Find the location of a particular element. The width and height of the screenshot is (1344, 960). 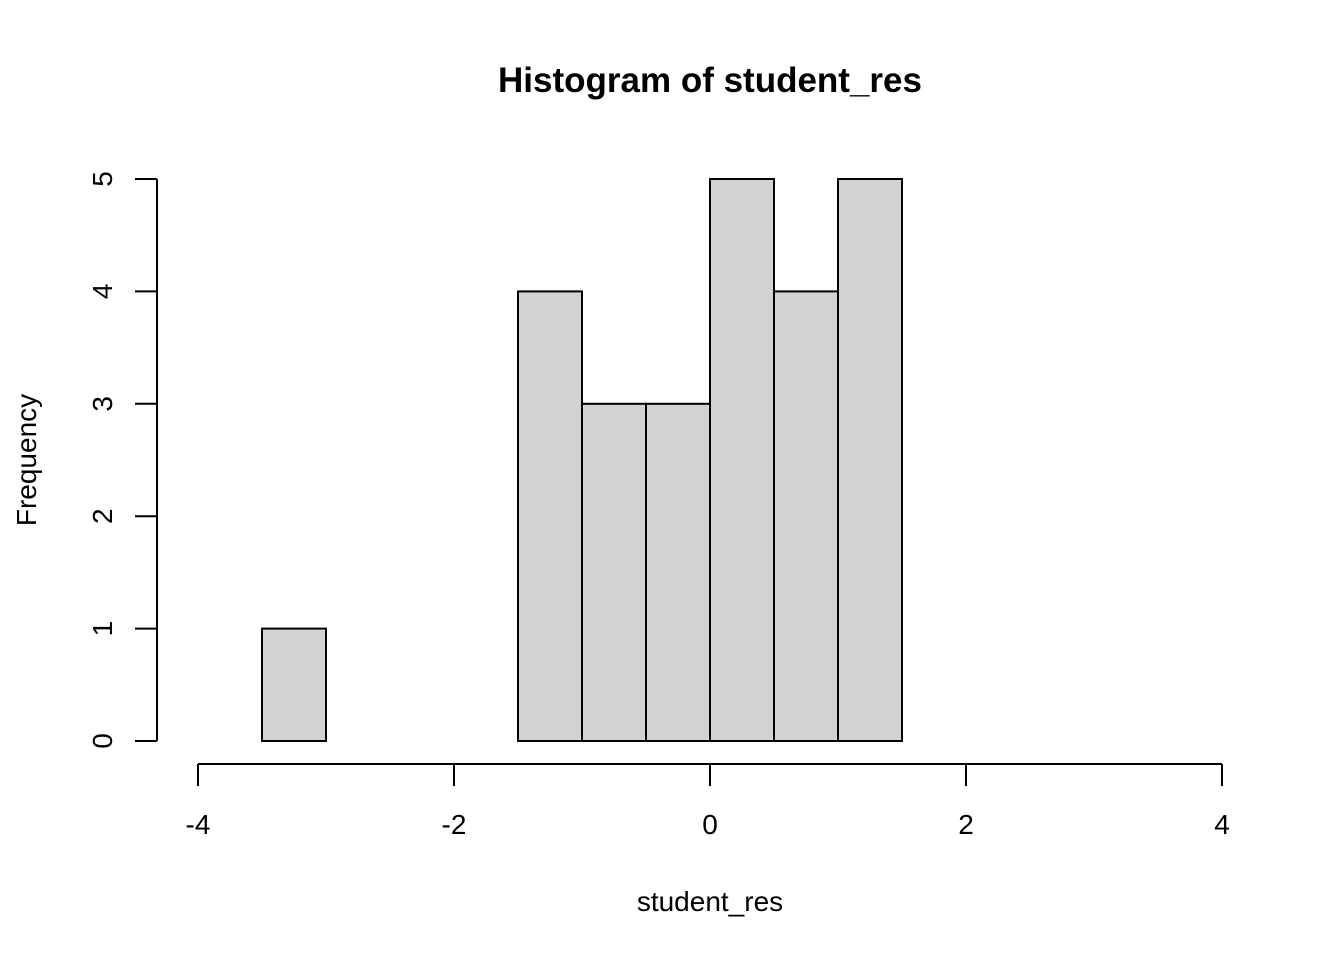

x-axis: -4 -2 0 2 4 is located at coordinates (708, 801).